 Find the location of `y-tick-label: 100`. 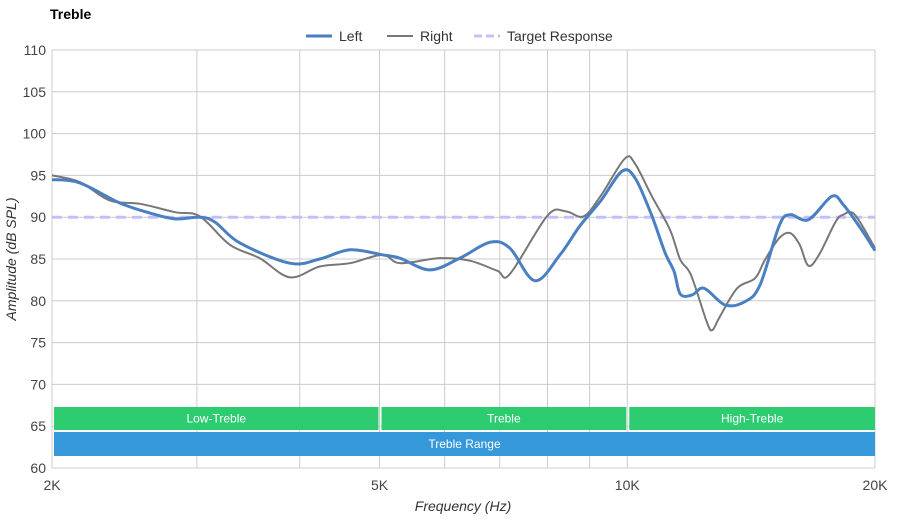

y-tick-label: 100 is located at coordinates (35, 134).